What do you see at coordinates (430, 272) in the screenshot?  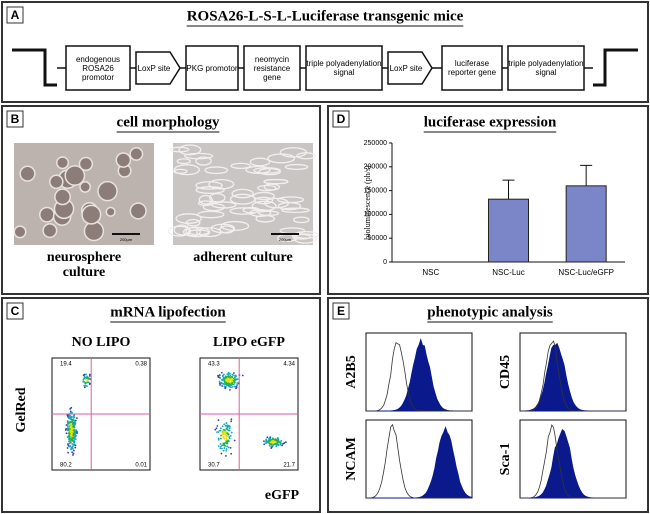 I see `x-tick-label: NSC` at bounding box center [430, 272].